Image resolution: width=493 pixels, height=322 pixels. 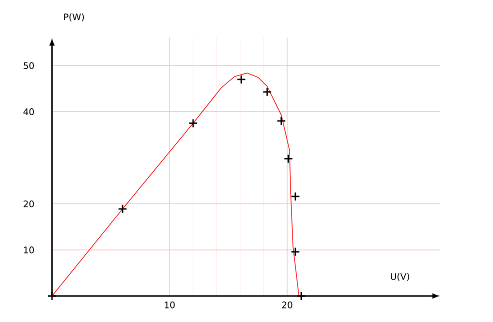 What do you see at coordinates (29, 204) in the screenshot?
I see `y-tick-label: 20` at bounding box center [29, 204].